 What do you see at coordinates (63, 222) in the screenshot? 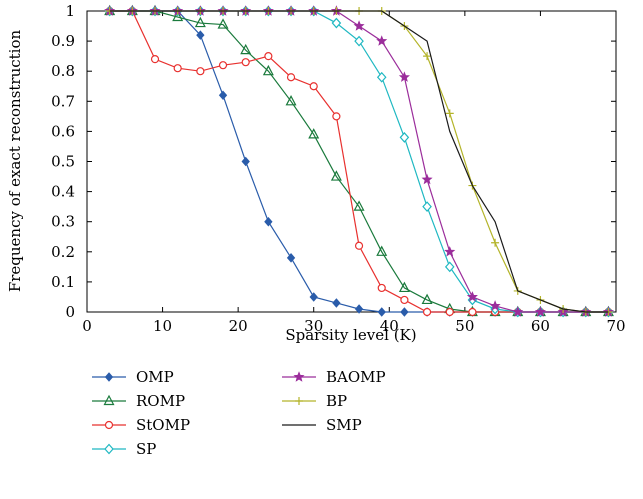
I see `y-tick-label: 0.3` at bounding box center [63, 222].